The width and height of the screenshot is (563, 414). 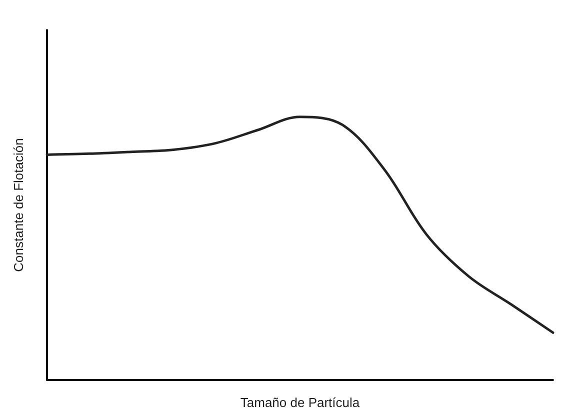 What do you see at coordinates (300, 402) in the screenshot?
I see `x-axis-title: Tamaño de Partícula` at bounding box center [300, 402].